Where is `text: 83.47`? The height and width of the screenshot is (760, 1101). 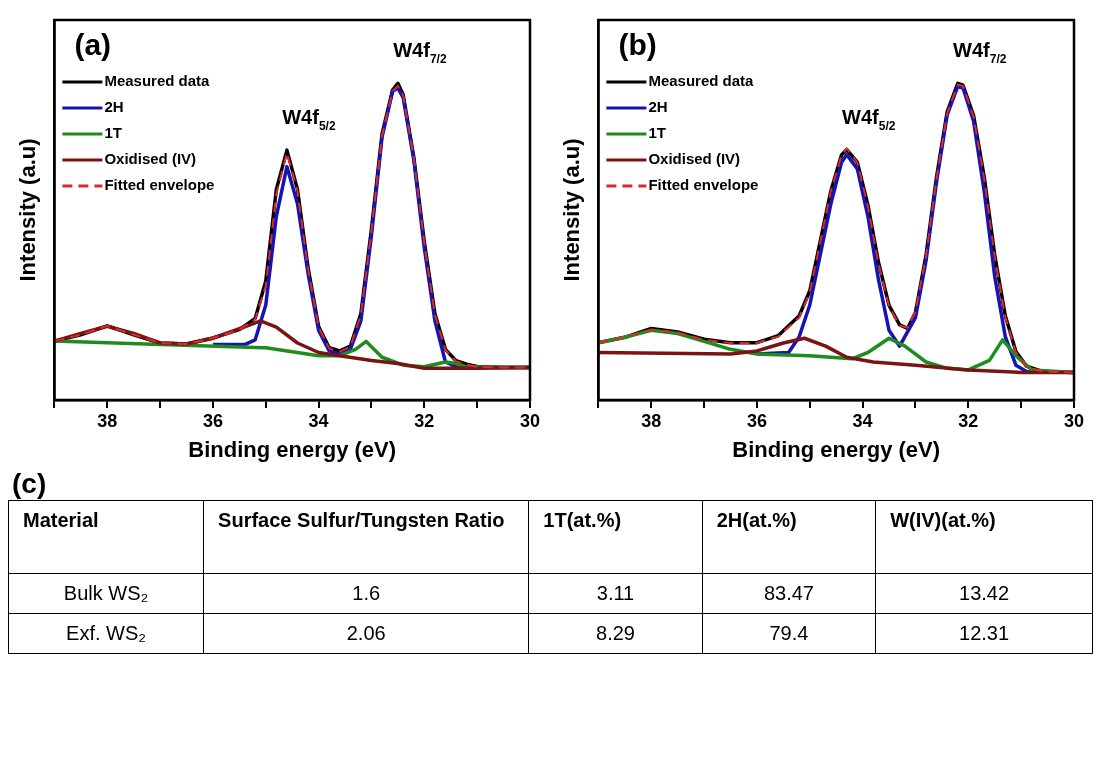 text: 83.47 is located at coordinates (788, 593).